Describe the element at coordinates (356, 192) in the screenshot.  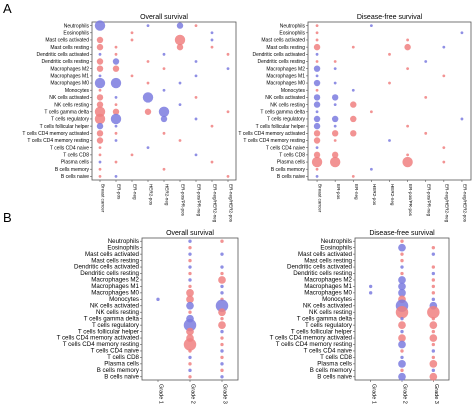
I see `column-label: ER-neg` at that location.